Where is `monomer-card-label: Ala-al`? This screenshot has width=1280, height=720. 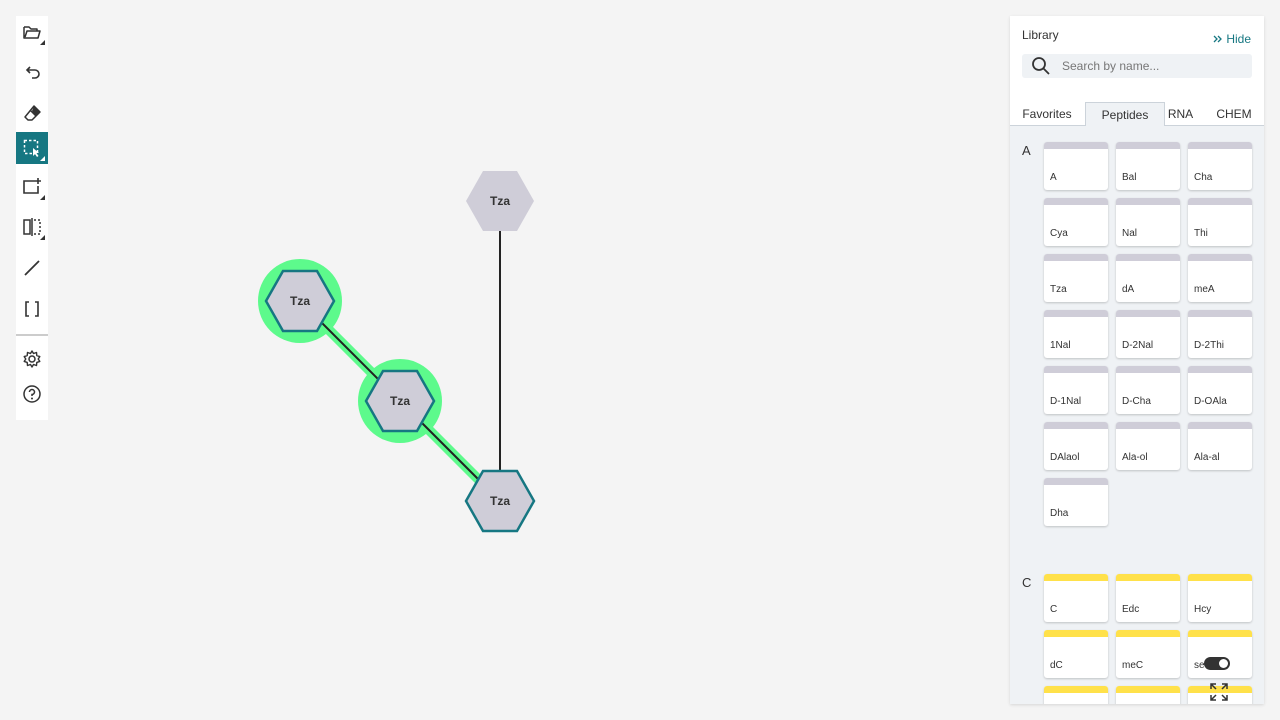 monomer-card-label: Ala-al is located at coordinates (1207, 457).